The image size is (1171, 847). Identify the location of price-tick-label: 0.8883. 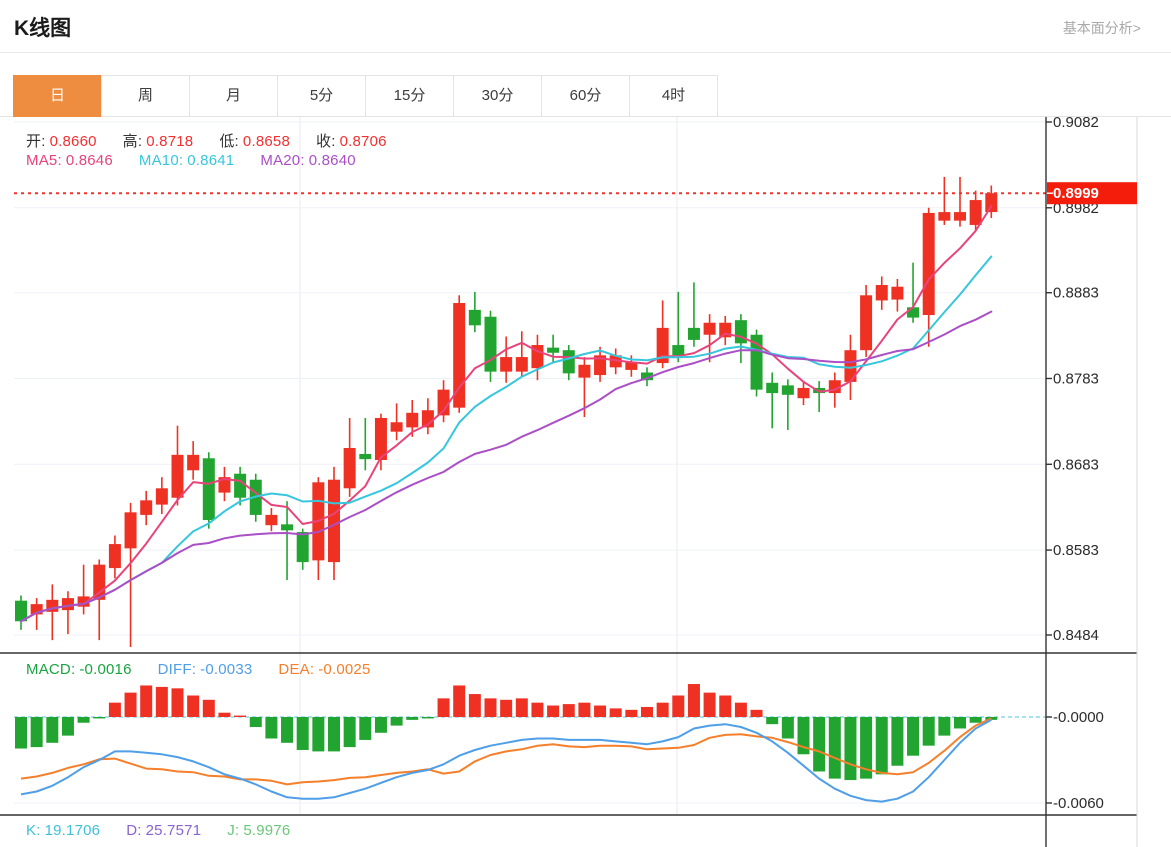
(1076, 293).